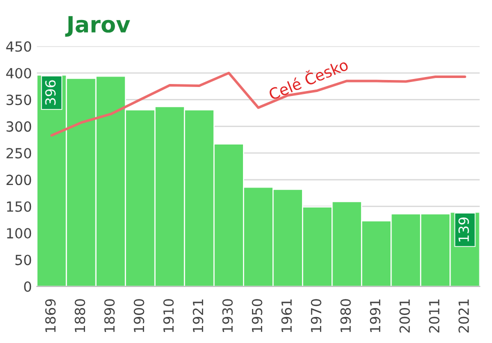  What do you see at coordinates (375, 315) in the screenshot?
I see `x-tick-label: 1991` at bounding box center [375, 315].